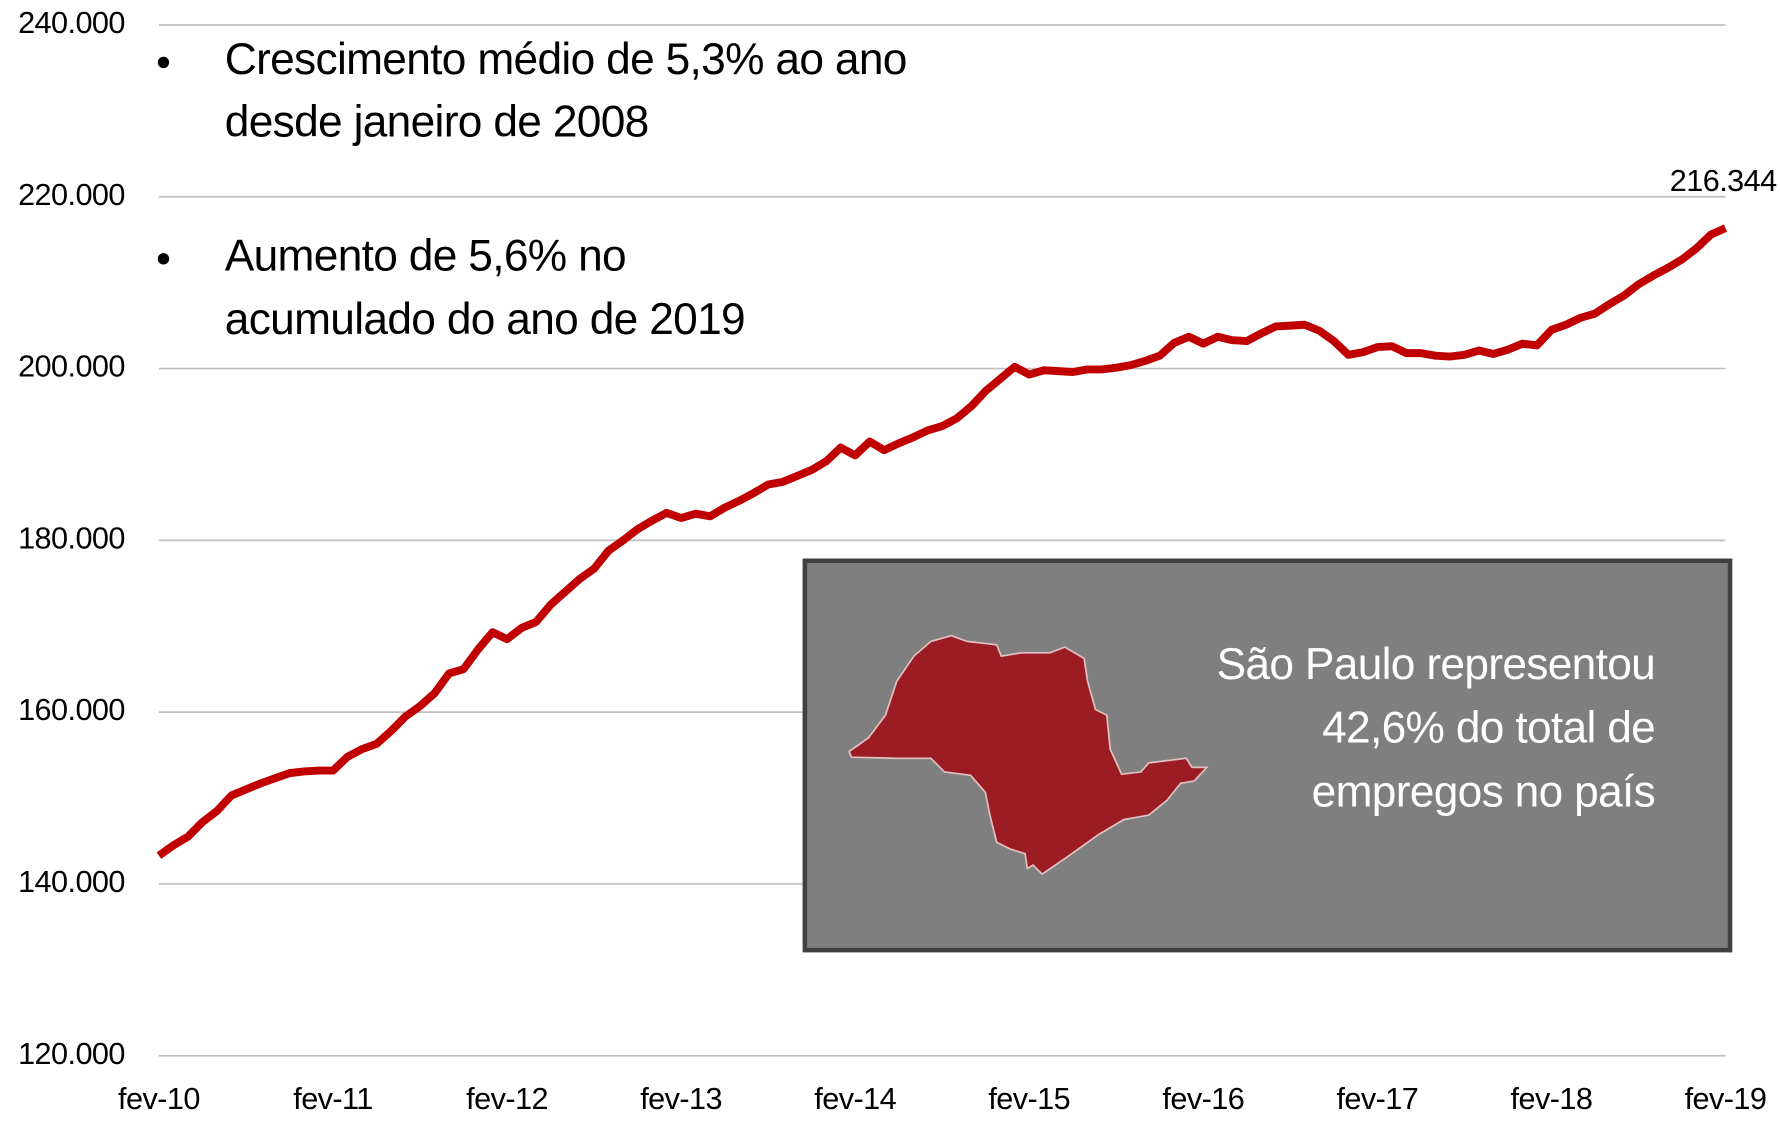  I want to click on y-tick-label: 120.000, so click(71, 1054).